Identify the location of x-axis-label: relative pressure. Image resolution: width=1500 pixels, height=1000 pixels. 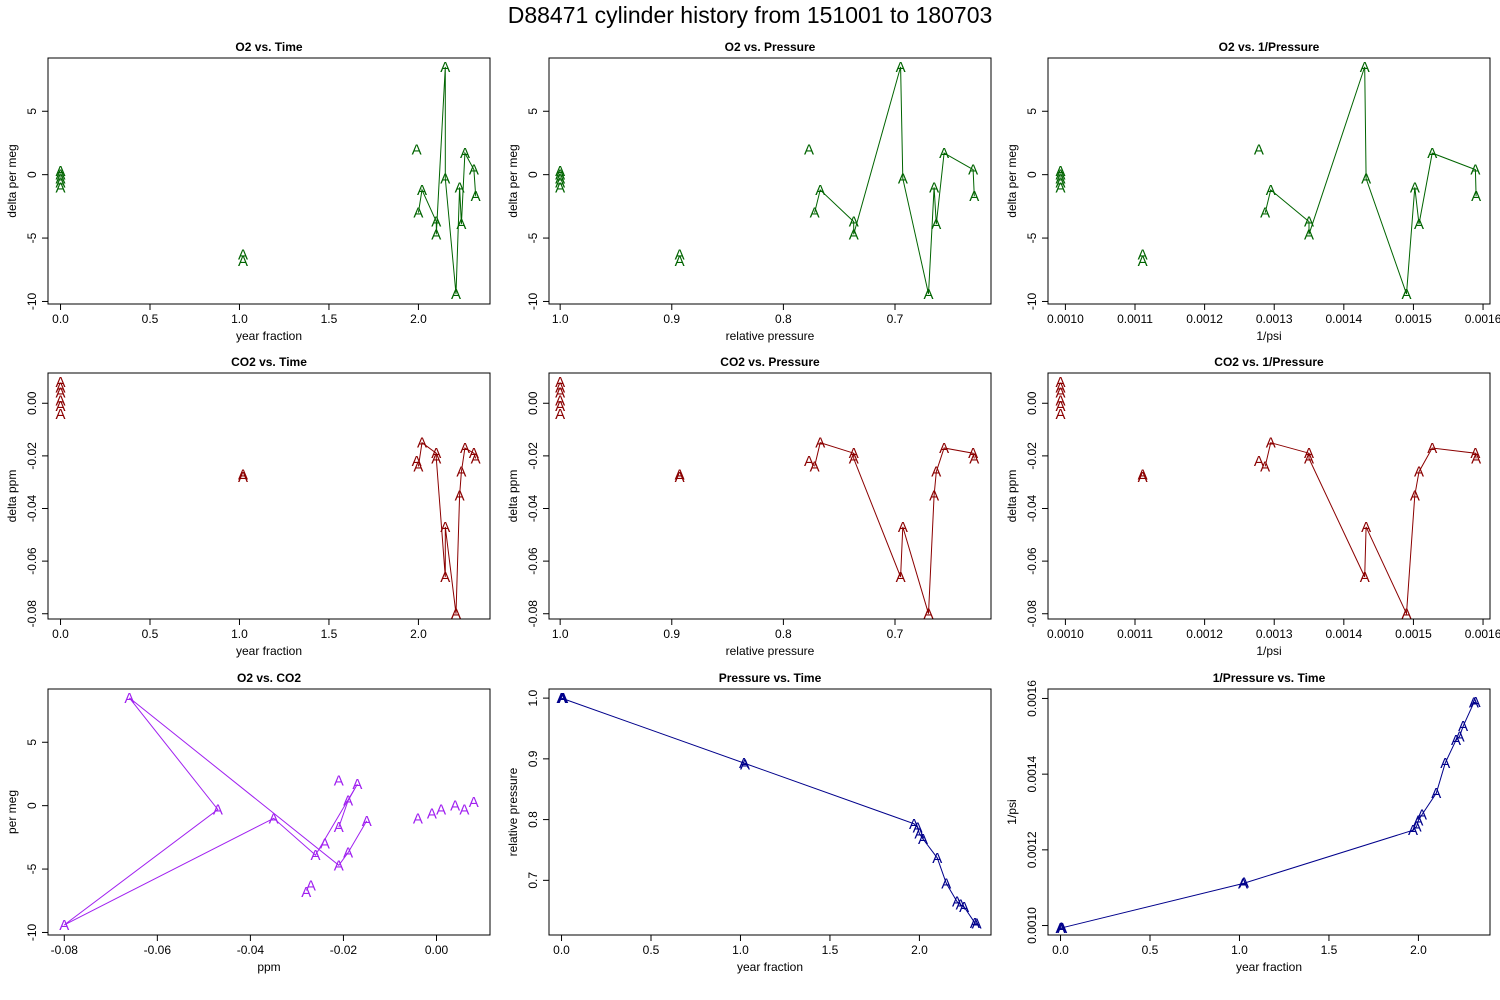
(770, 336).